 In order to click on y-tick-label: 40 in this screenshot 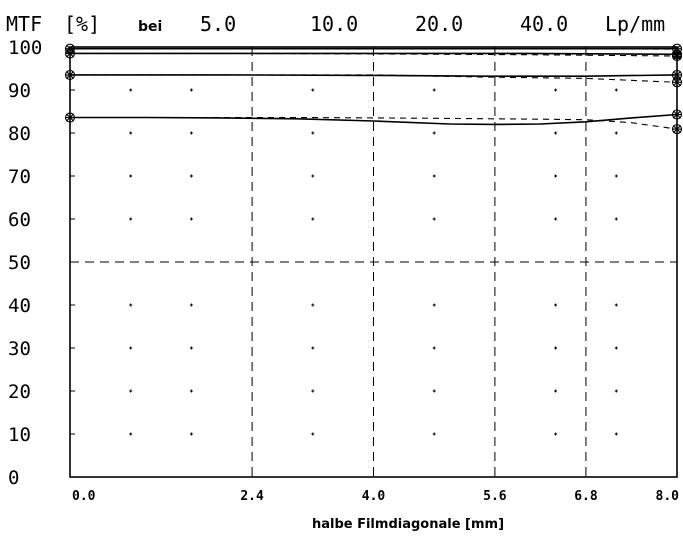, I will do `click(19, 306)`.